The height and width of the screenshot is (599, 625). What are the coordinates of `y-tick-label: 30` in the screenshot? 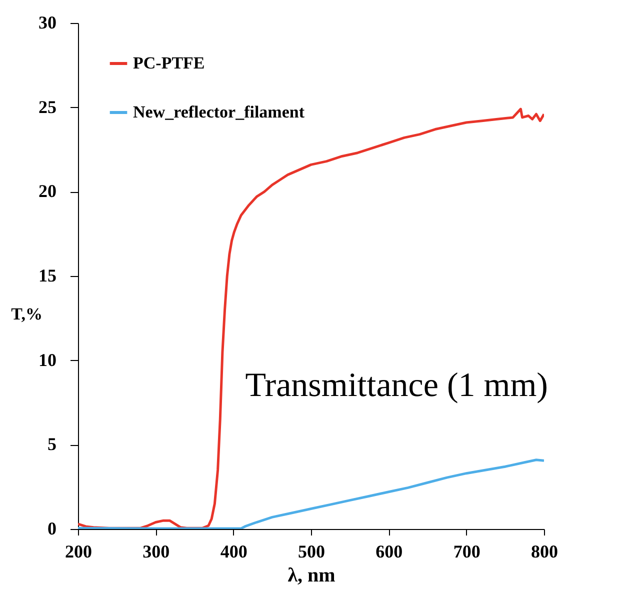 It's located at (47, 22).